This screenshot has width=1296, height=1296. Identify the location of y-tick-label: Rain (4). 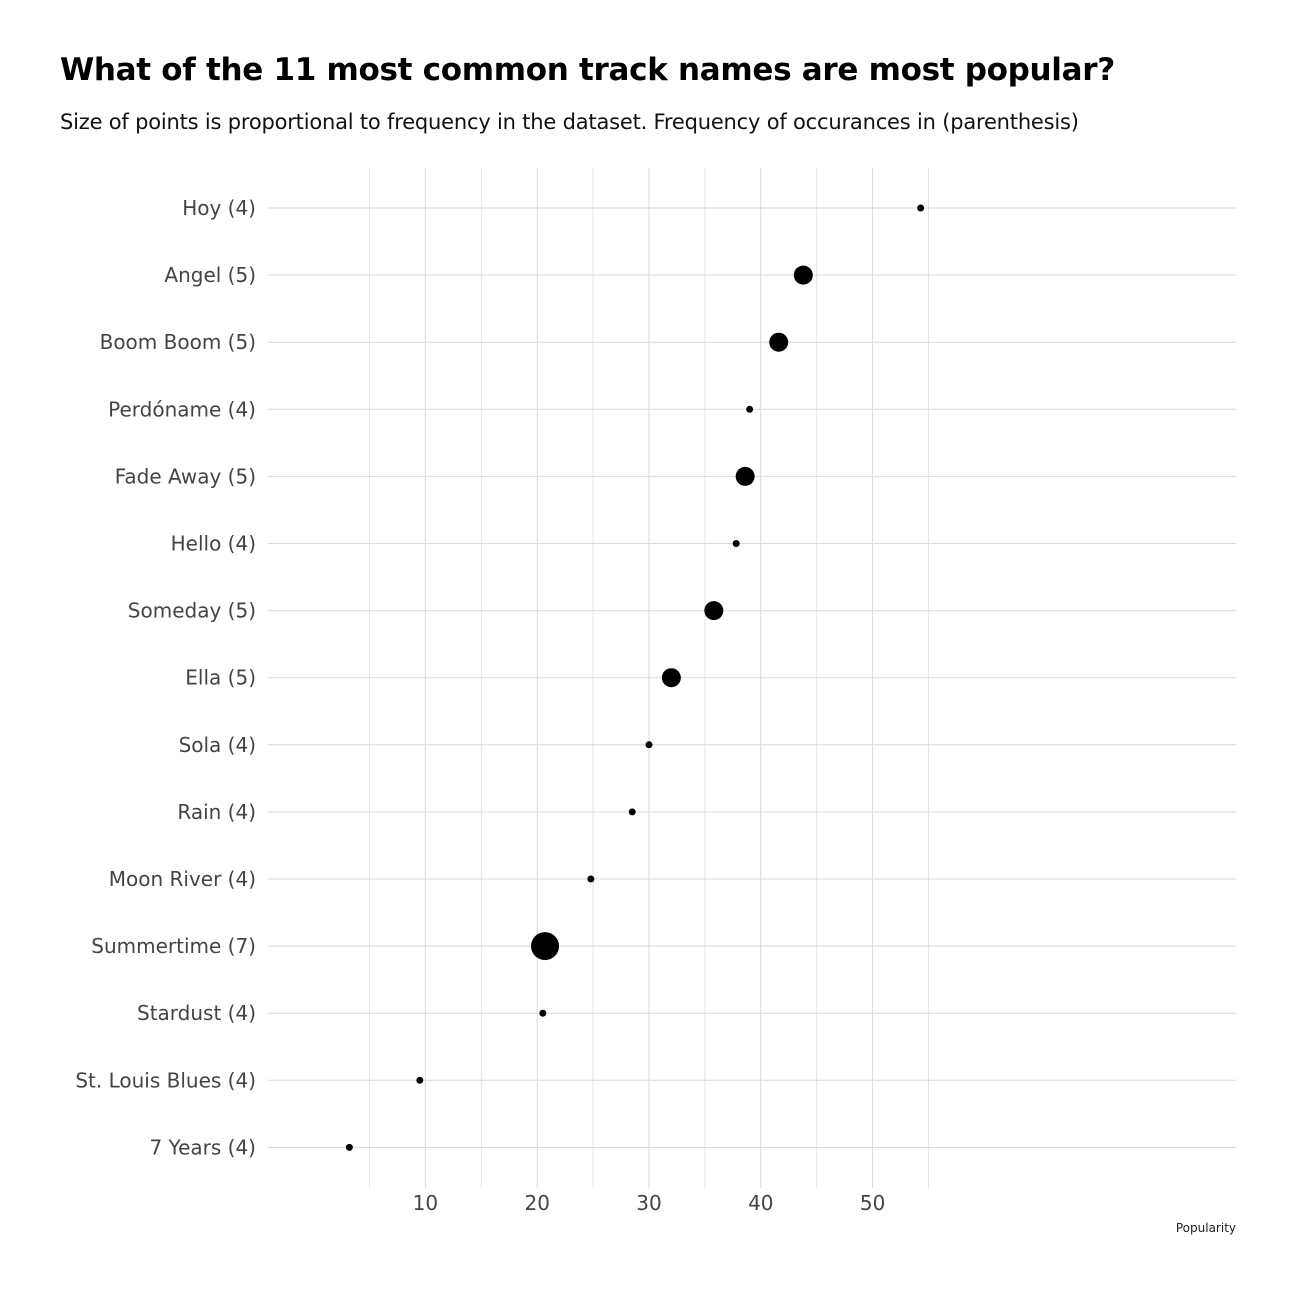
(216, 812).